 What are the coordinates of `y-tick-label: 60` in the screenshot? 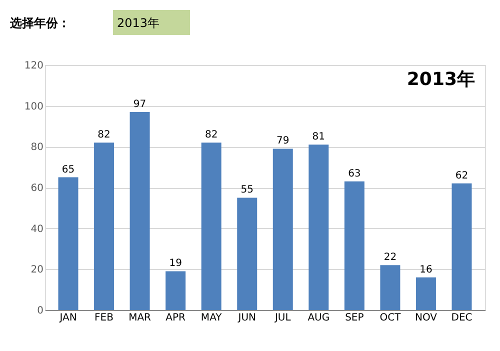 It's located at (37, 188).